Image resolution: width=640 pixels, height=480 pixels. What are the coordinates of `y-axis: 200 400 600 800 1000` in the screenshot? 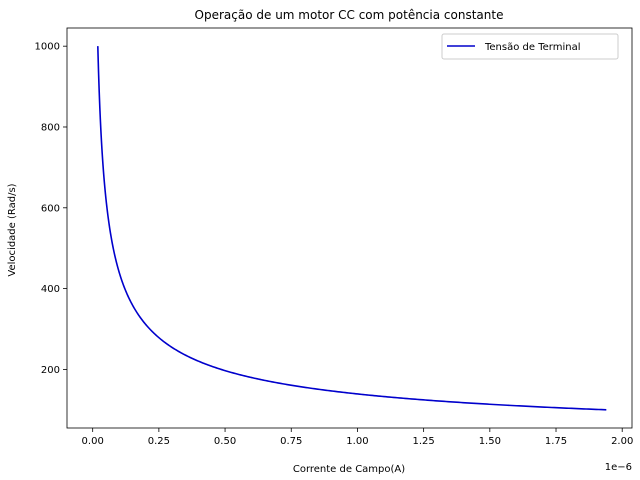 It's located at (51, 209).